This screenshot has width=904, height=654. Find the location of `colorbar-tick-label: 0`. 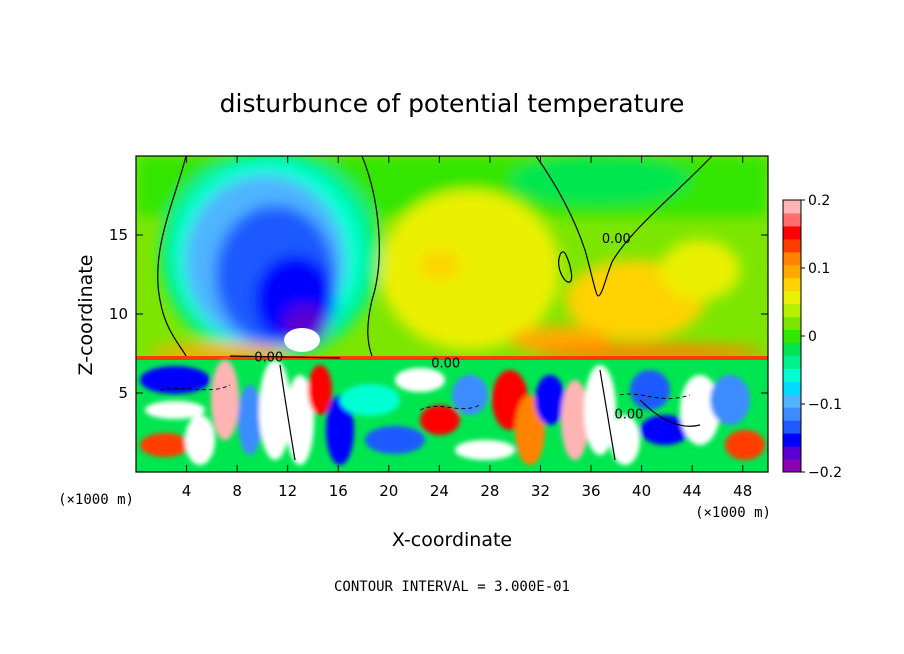

colorbar-tick-label: 0 is located at coordinates (812, 337).